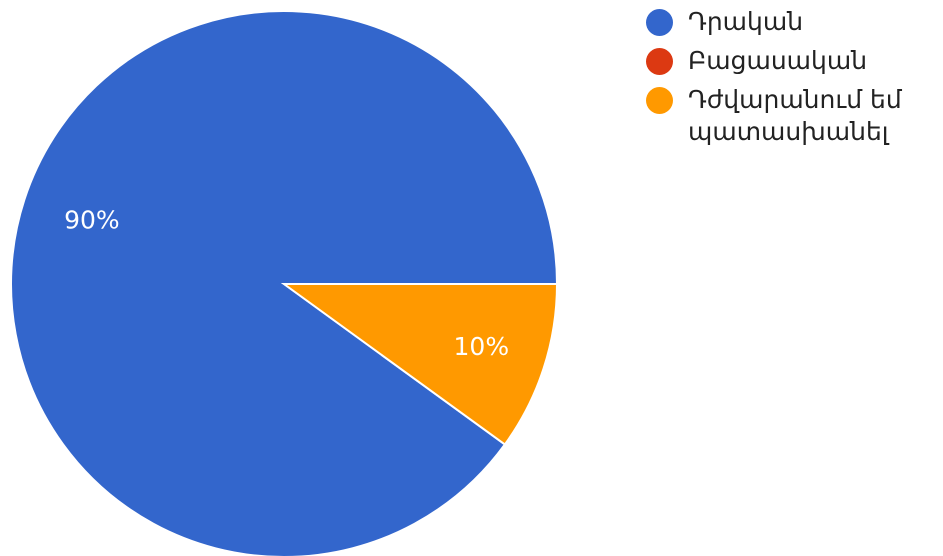 Image resolution: width=943 pixels, height=556 pixels. I want to click on legend-item-positive: Դրական, so click(793, 22).